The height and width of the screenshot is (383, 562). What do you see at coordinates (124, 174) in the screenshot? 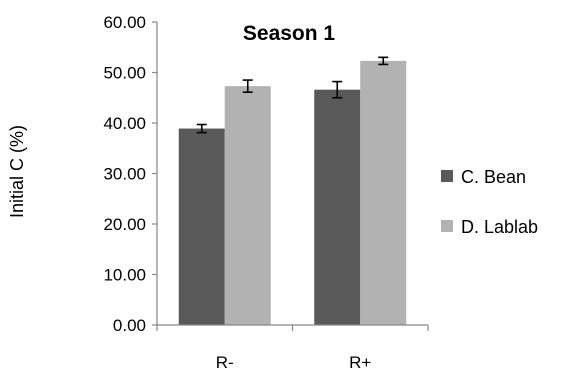
I see `y-tick-label: 30.00` at bounding box center [124, 174].